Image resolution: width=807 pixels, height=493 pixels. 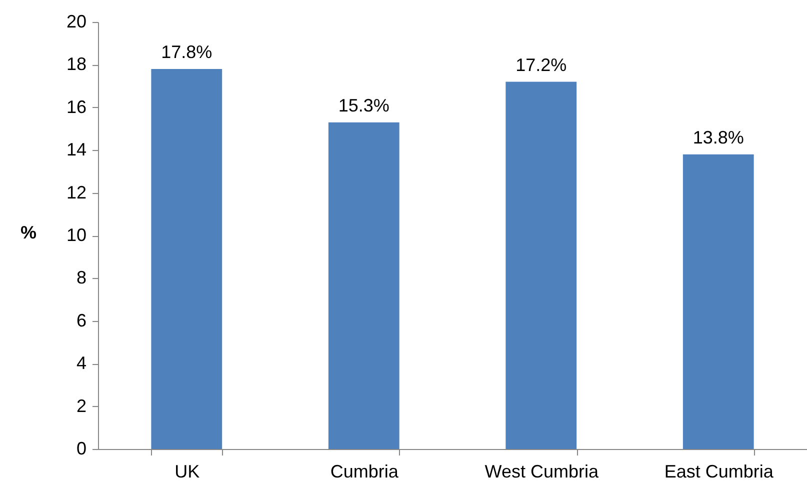 I want to click on y-axis-title: %, so click(x=28, y=232).